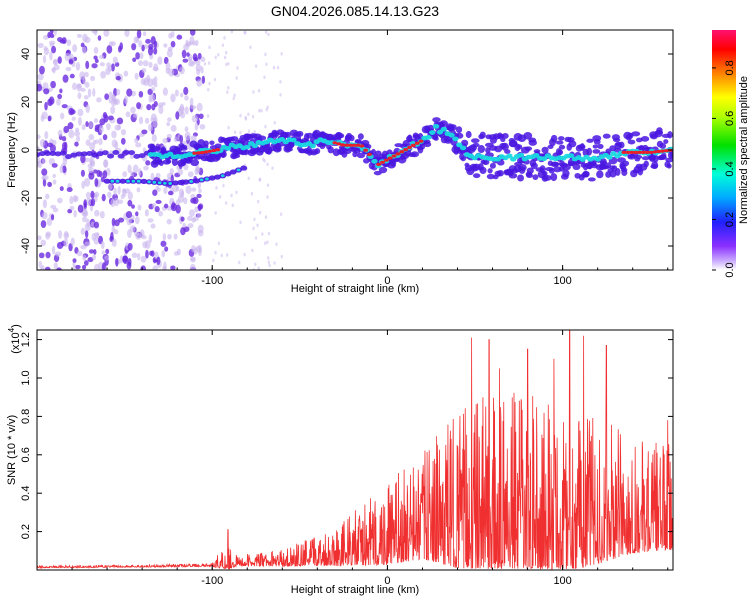 Image resolution: width=750 pixels, height=605 pixels. What do you see at coordinates (355, 289) in the screenshot?
I see `spectrogram-xlabel: Height of straight line (km)` at bounding box center [355, 289].